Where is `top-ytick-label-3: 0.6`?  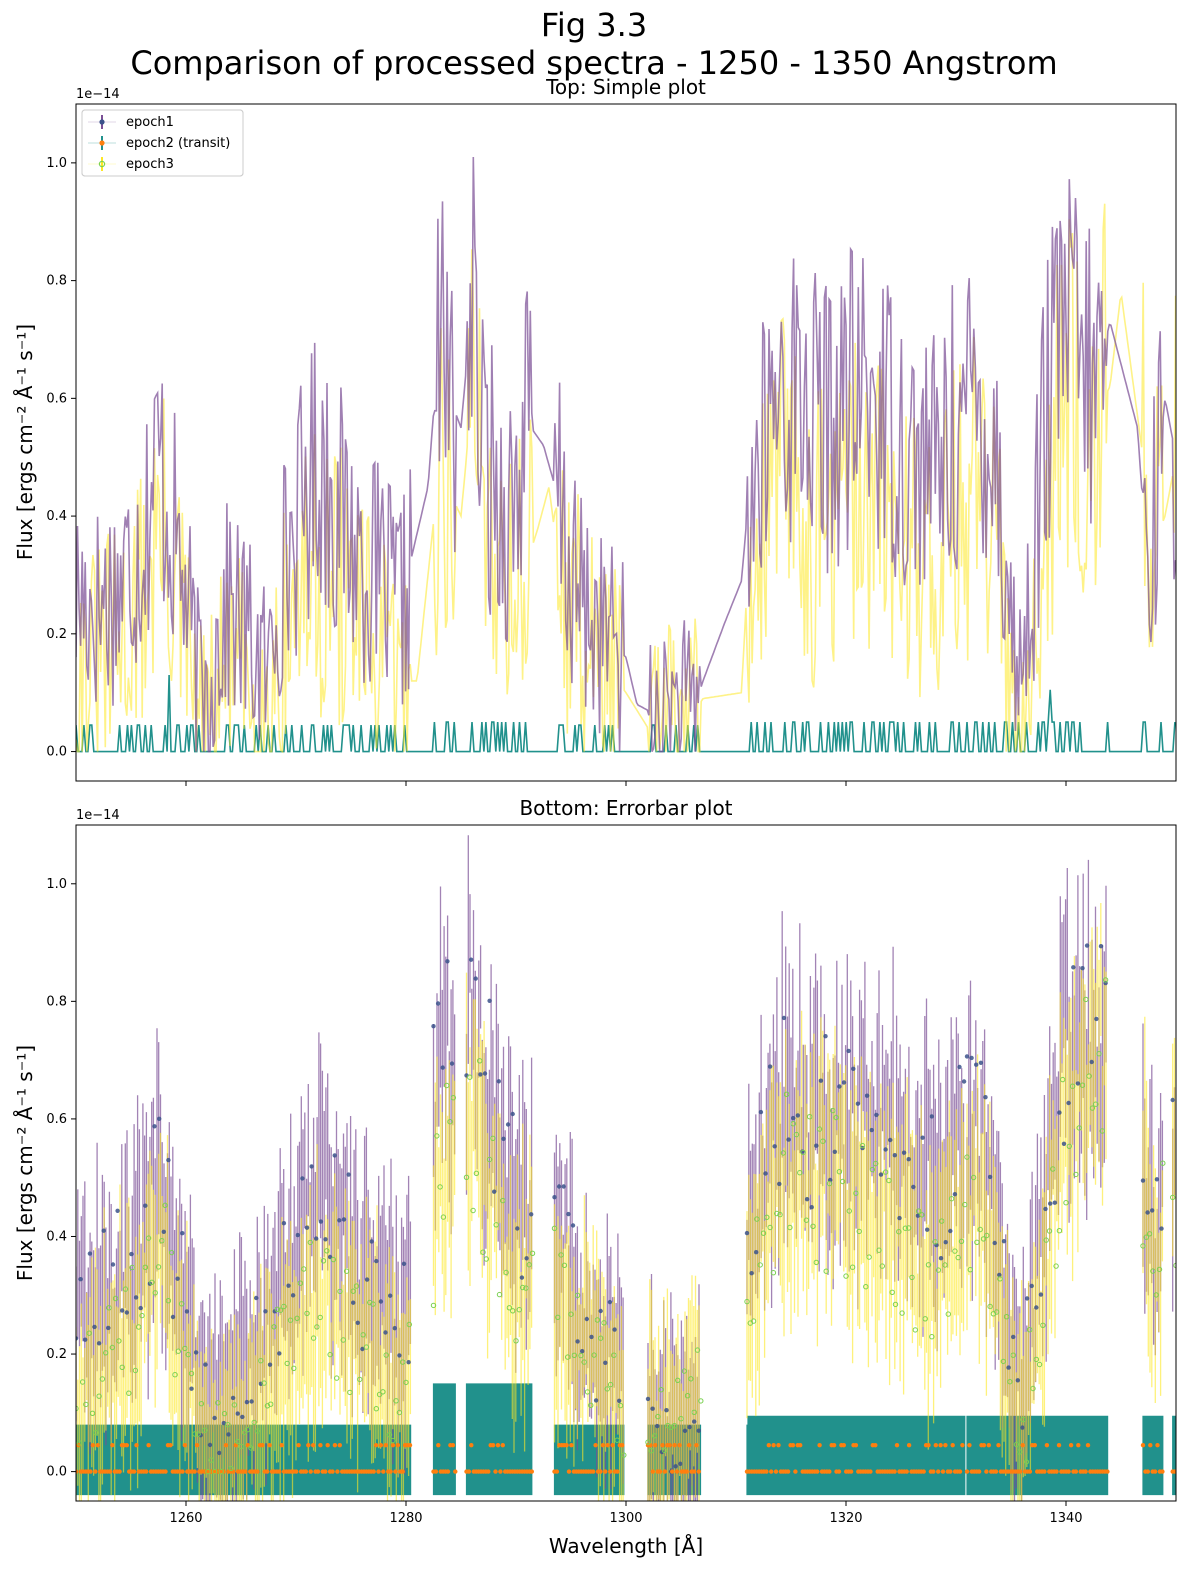
top-ytick-label-3: 0.6 is located at coordinates (56, 398).